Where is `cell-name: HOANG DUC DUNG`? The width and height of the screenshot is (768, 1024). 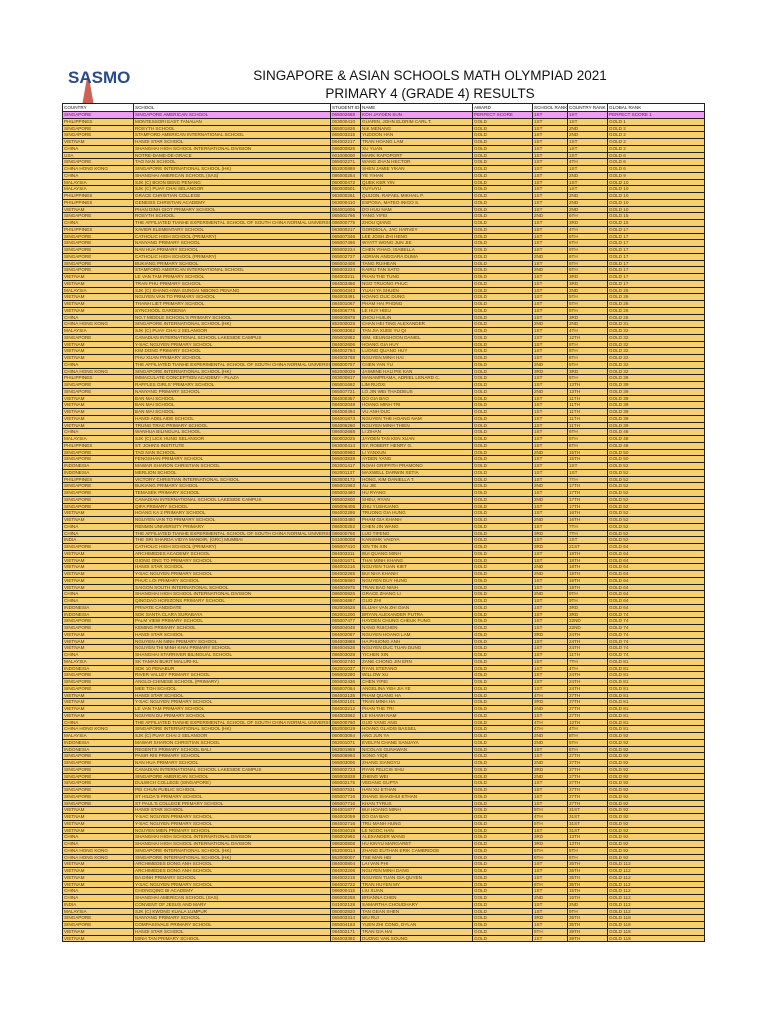 cell-name: HOANG DUC DUNG is located at coordinates (416, 297).